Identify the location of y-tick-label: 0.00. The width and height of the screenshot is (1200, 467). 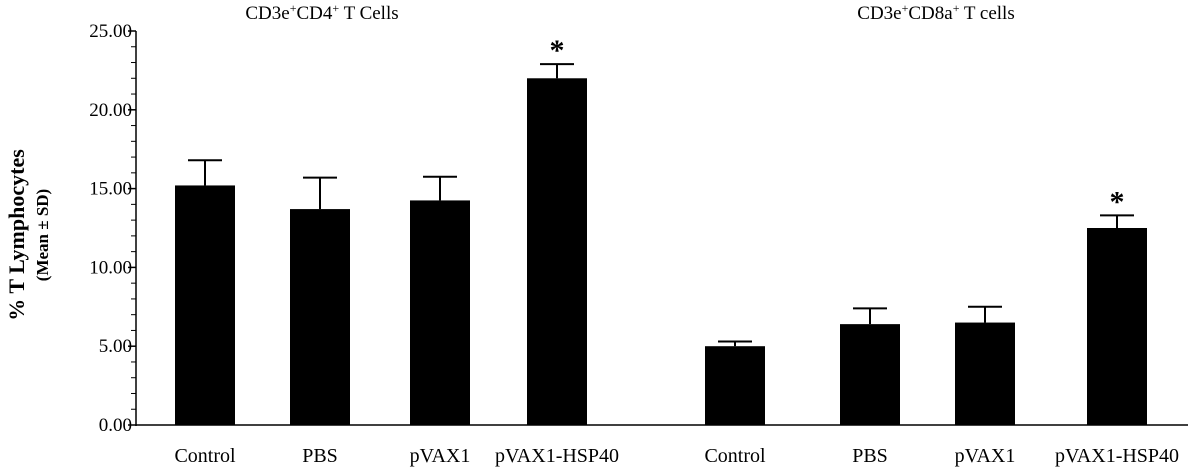
(115, 425).